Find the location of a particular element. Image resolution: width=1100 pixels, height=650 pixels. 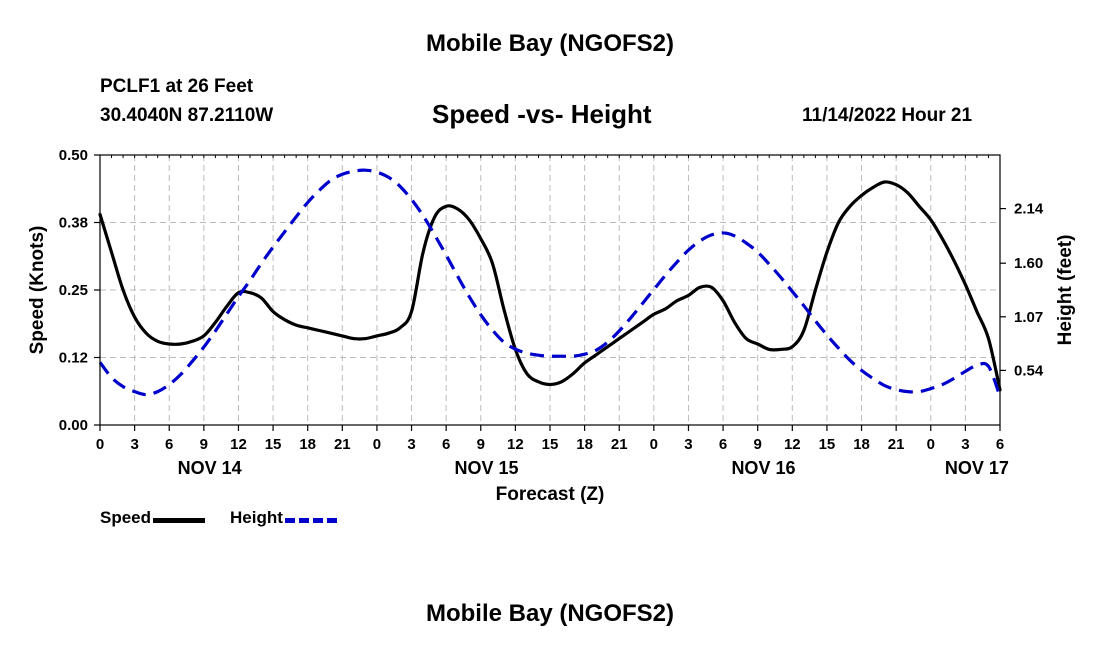

y-left-tick-label: 0.00 is located at coordinates (73, 425).